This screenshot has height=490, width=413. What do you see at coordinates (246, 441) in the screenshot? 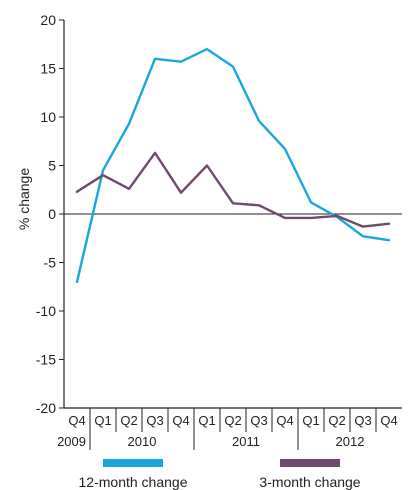
I see `year-label: 2011` at bounding box center [246, 441].